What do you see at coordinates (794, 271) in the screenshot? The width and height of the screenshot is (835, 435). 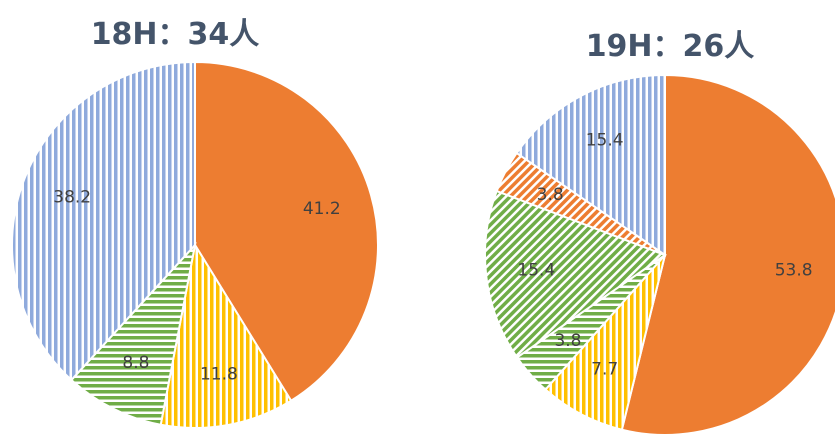 I see `data-label: 53.8` at bounding box center [794, 271].